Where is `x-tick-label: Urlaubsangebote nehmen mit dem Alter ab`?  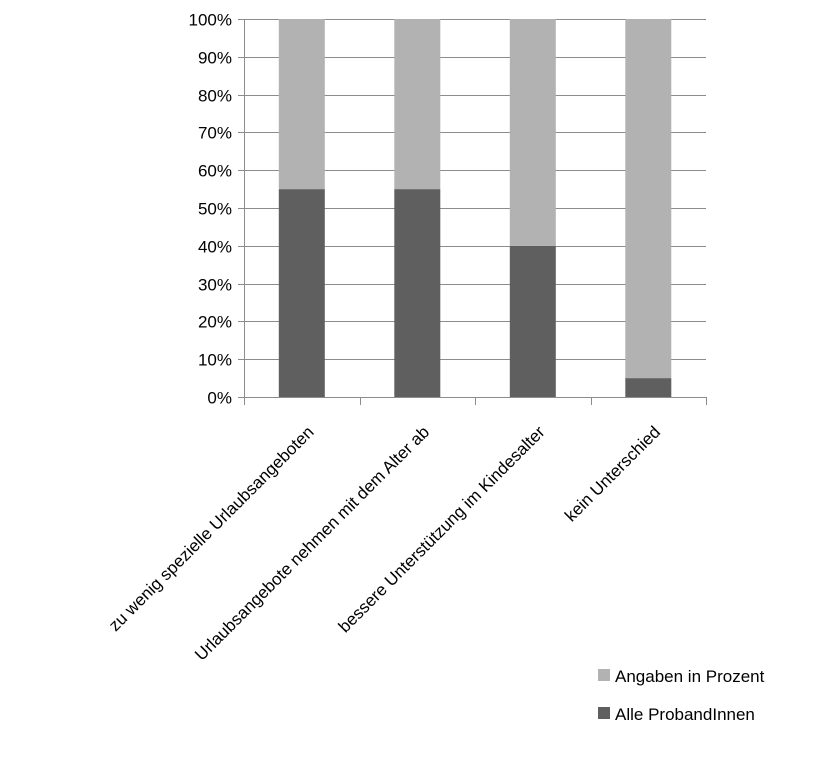
x-tick-label: Urlaubsangebote nehmen mit dem Alter ab is located at coordinates (312, 543).